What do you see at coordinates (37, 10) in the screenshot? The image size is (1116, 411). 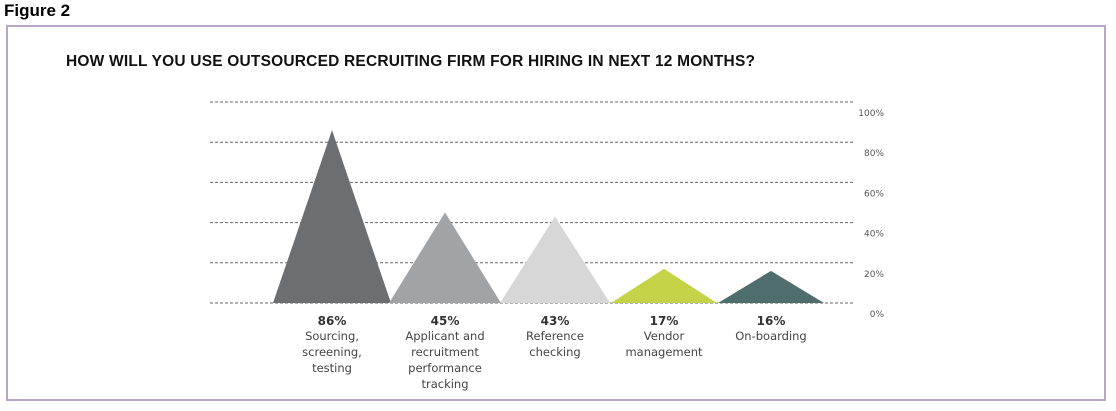 I see `figure-label: Figure 2` at bounding box center [37, 10].